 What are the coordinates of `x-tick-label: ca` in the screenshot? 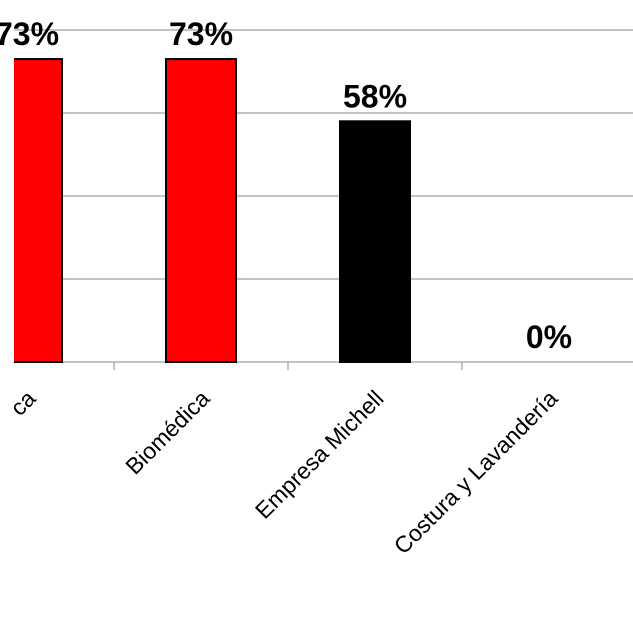 It's located at (23, 403).